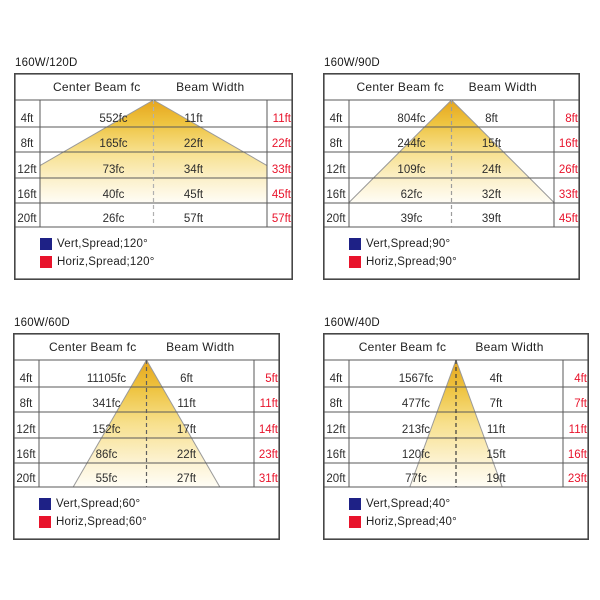 This screenshot has height=600, width=600. I want to click on horiz-width-value: 57ft, so click(281, 219).